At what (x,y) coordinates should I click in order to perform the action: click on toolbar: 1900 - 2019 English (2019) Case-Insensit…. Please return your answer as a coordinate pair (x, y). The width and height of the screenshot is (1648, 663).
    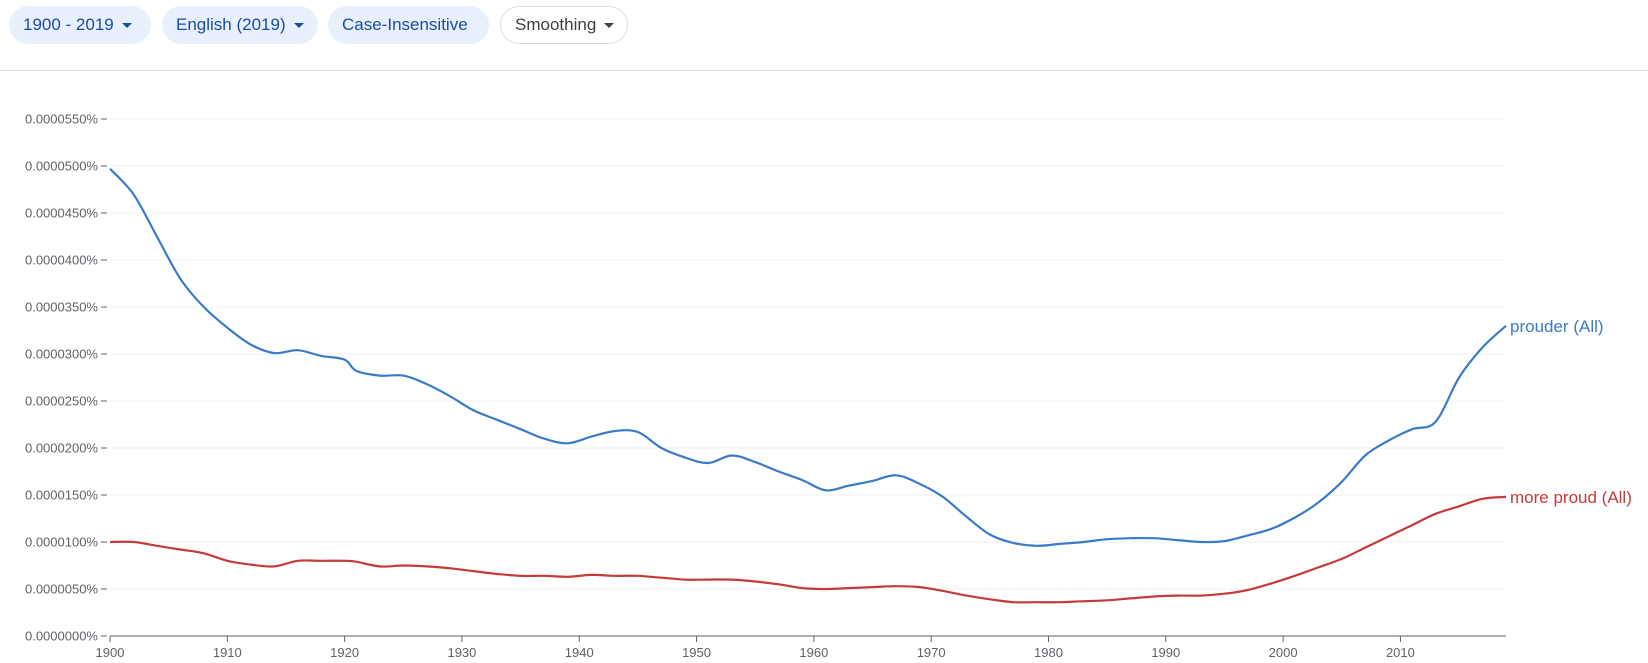
    Looking at the image, I should click on (824, 35).